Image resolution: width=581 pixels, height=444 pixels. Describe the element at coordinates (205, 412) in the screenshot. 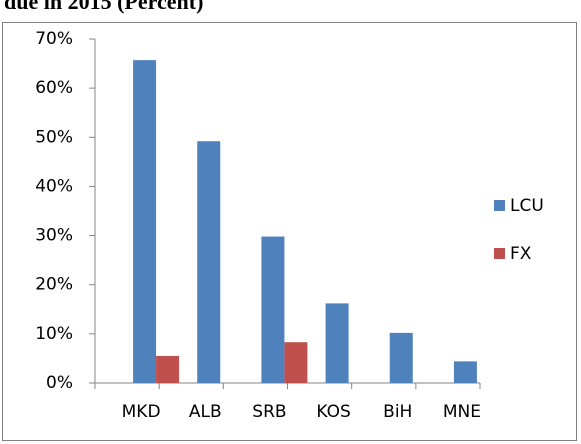

I see `x-tick-label: ALB` at that location.